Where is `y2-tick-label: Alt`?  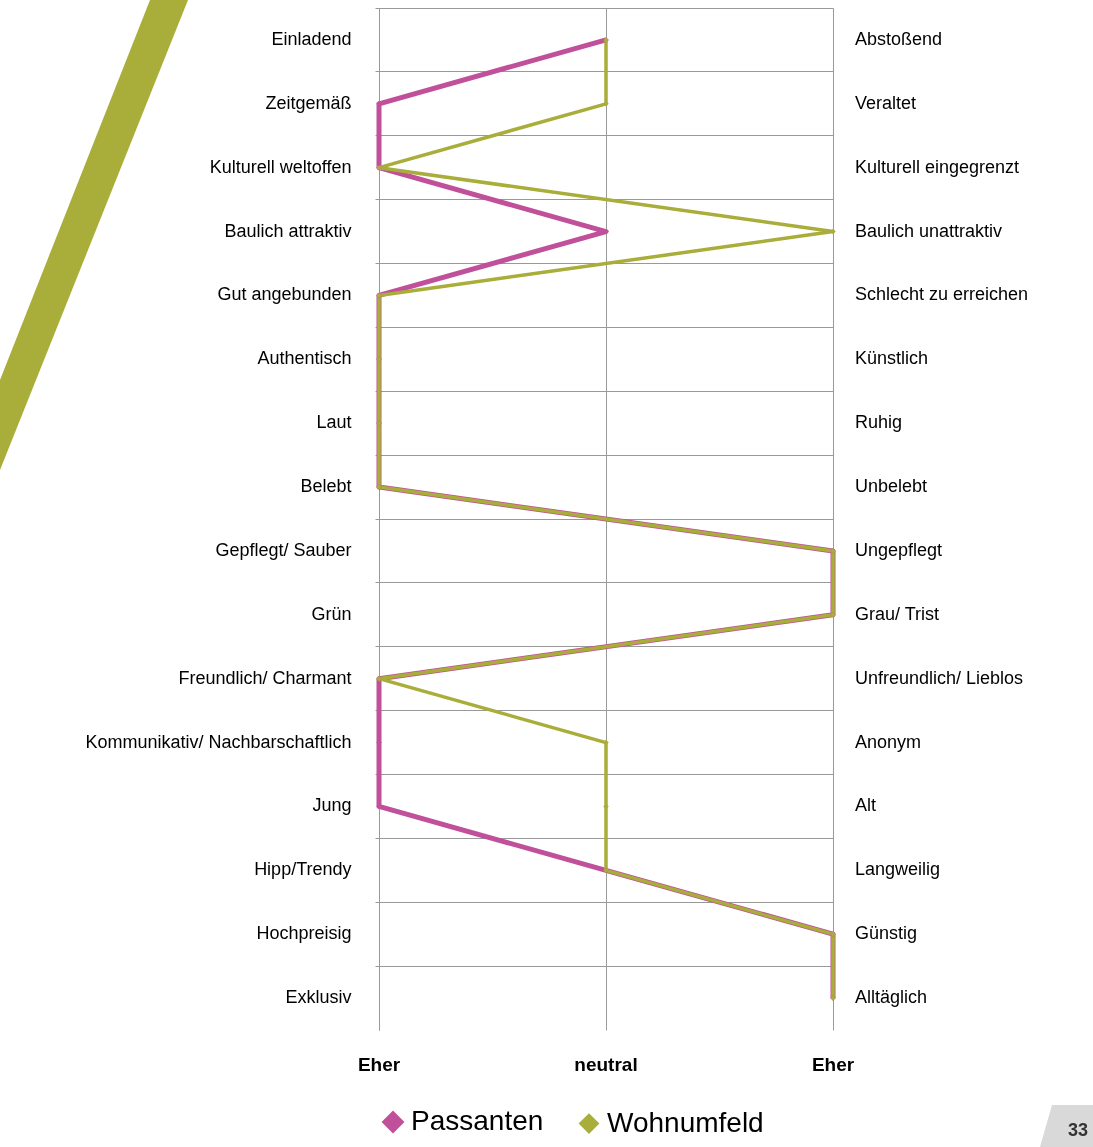 y2-tick-label: Alt is located at coordinates (866, 805).